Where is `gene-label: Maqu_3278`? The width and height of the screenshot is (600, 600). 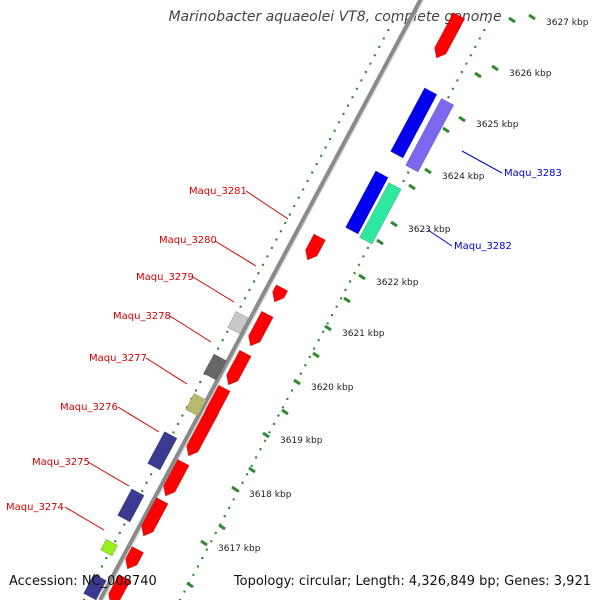
gene-label: Maqu_3278 is located at coordinates (142, 316).